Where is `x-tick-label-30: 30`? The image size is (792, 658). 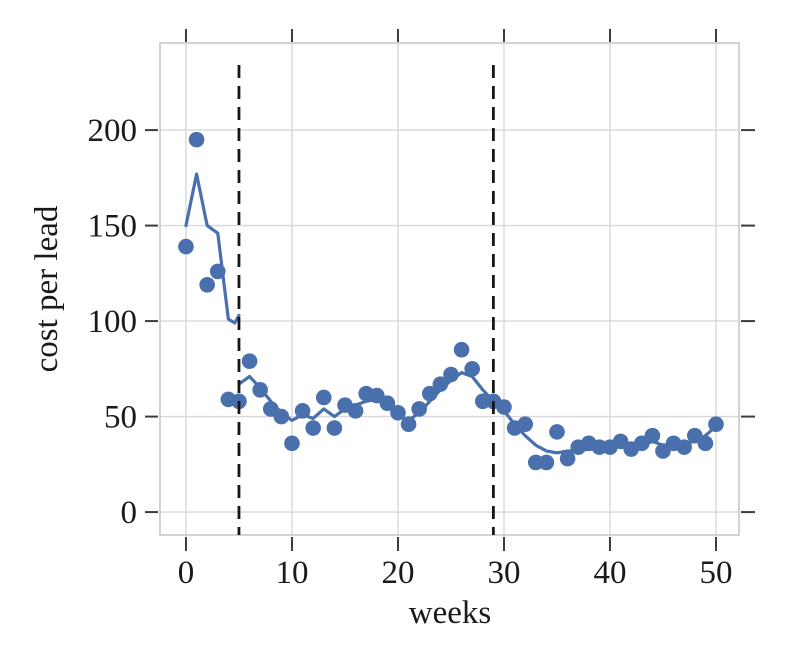 x-tick-label-30: 30 is located at coordinates (503, 573).